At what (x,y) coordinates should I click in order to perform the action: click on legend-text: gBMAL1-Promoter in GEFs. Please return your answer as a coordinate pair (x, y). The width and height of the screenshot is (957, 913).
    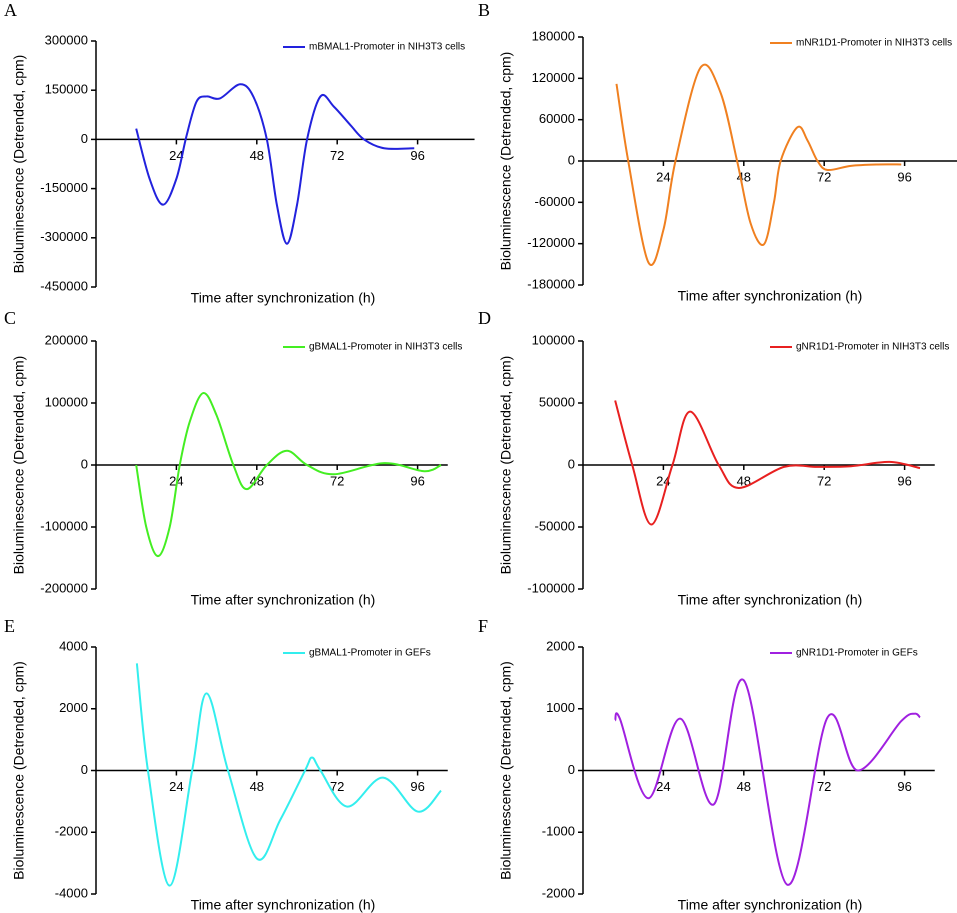
    Looking at the image, I should click on (370, 653).